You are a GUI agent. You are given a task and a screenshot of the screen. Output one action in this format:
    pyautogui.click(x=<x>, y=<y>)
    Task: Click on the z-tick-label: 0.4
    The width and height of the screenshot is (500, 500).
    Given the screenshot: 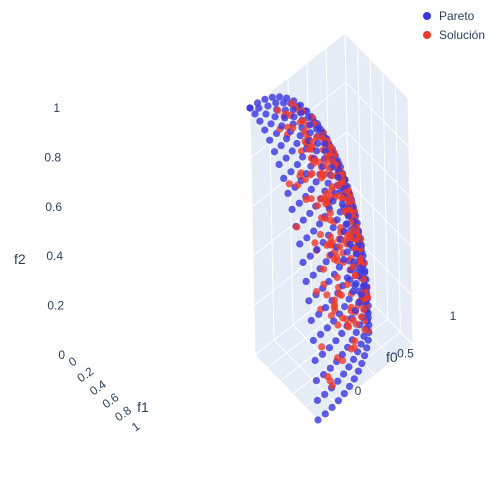 What is the action you would take?
    pyautogui.click(x=54, y=256)
    